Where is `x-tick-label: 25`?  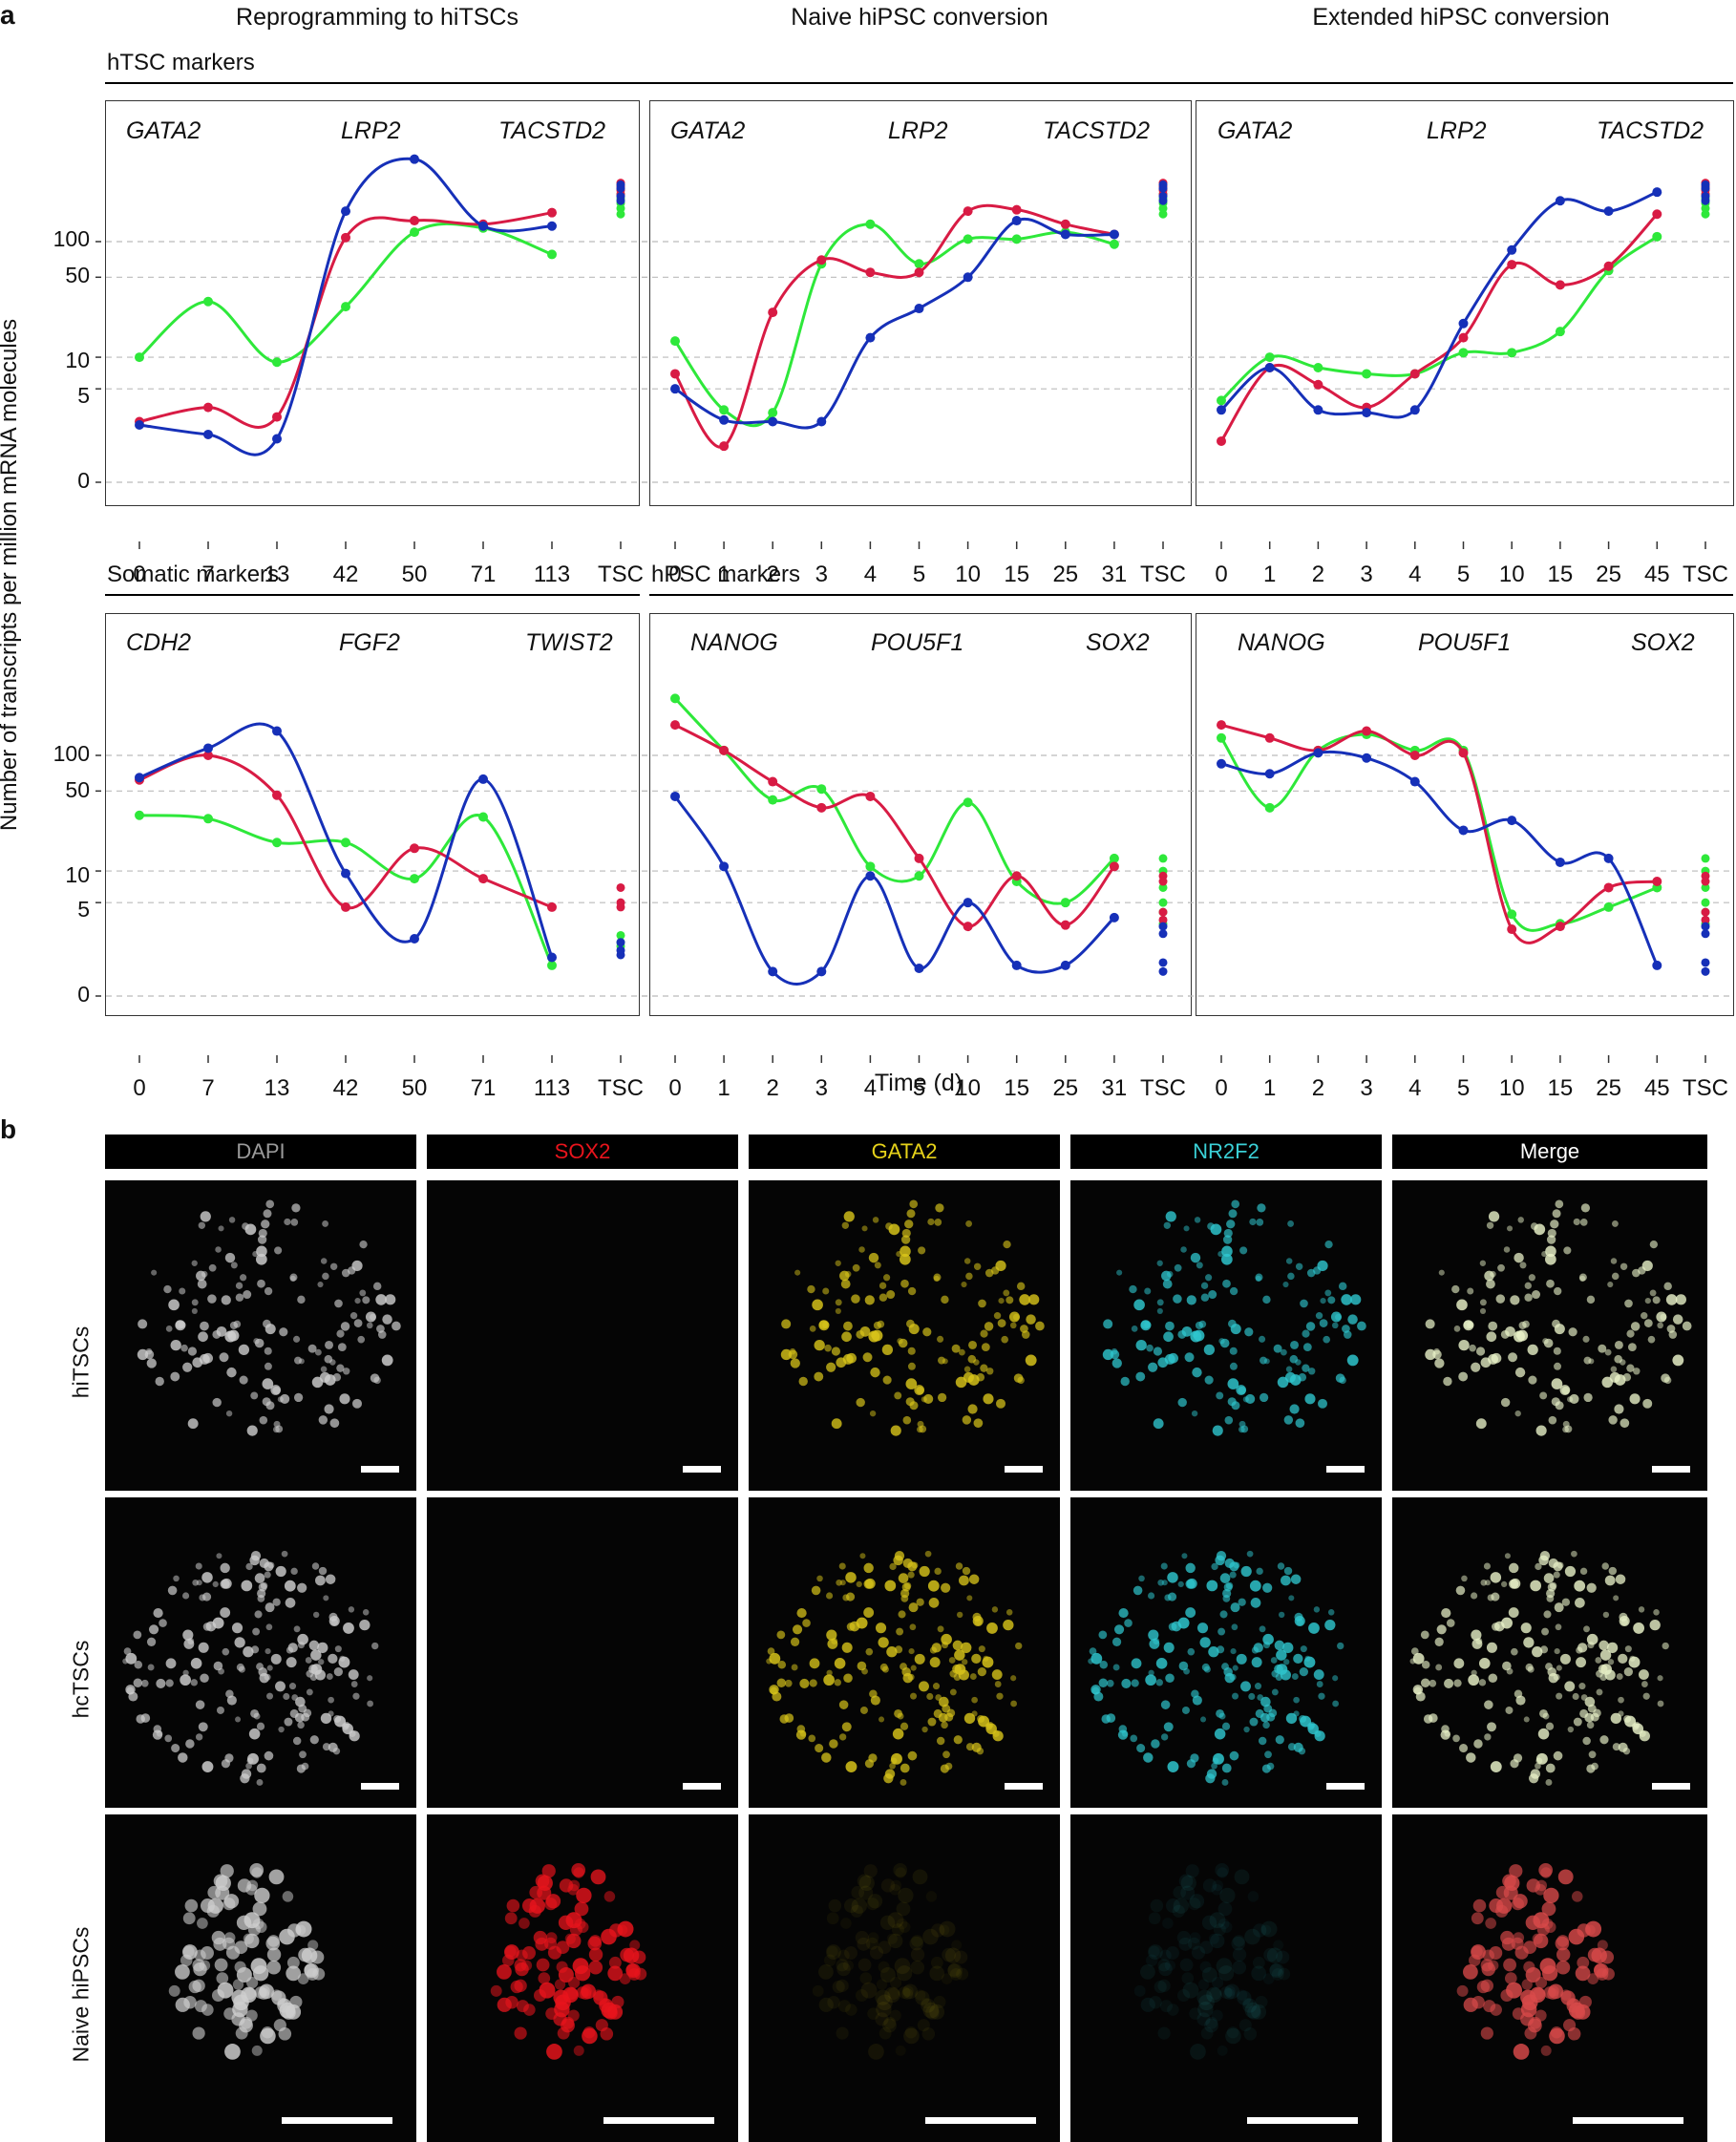 x-tick-label: 25 is located at coordinates (1065, 1088).